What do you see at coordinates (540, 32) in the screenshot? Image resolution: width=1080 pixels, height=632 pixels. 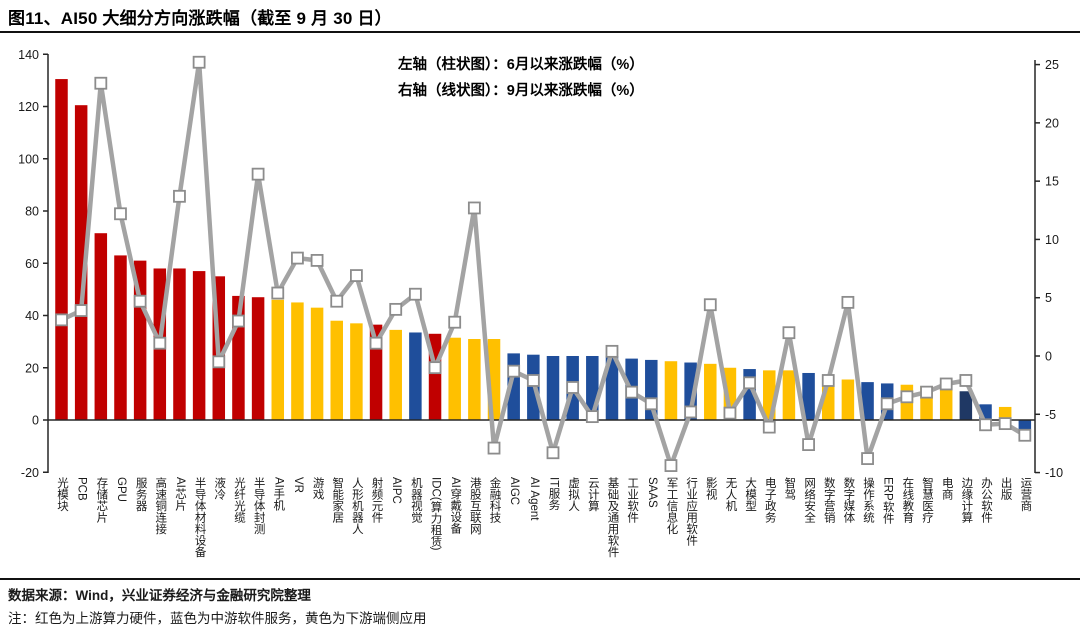 I see `title-divider` at bounding box center [540, 32].